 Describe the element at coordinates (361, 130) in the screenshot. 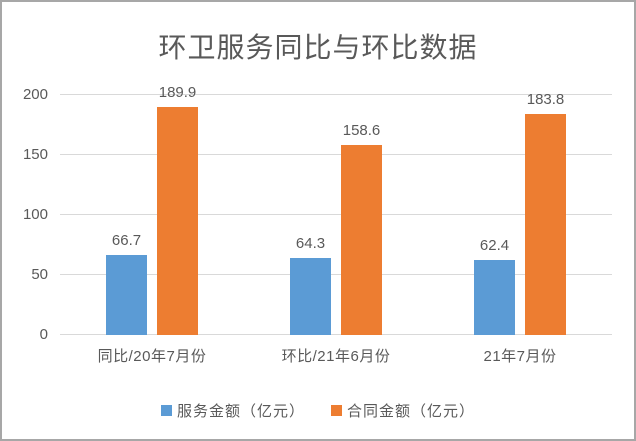

I see `bar-value-label: 158.6` at that location.